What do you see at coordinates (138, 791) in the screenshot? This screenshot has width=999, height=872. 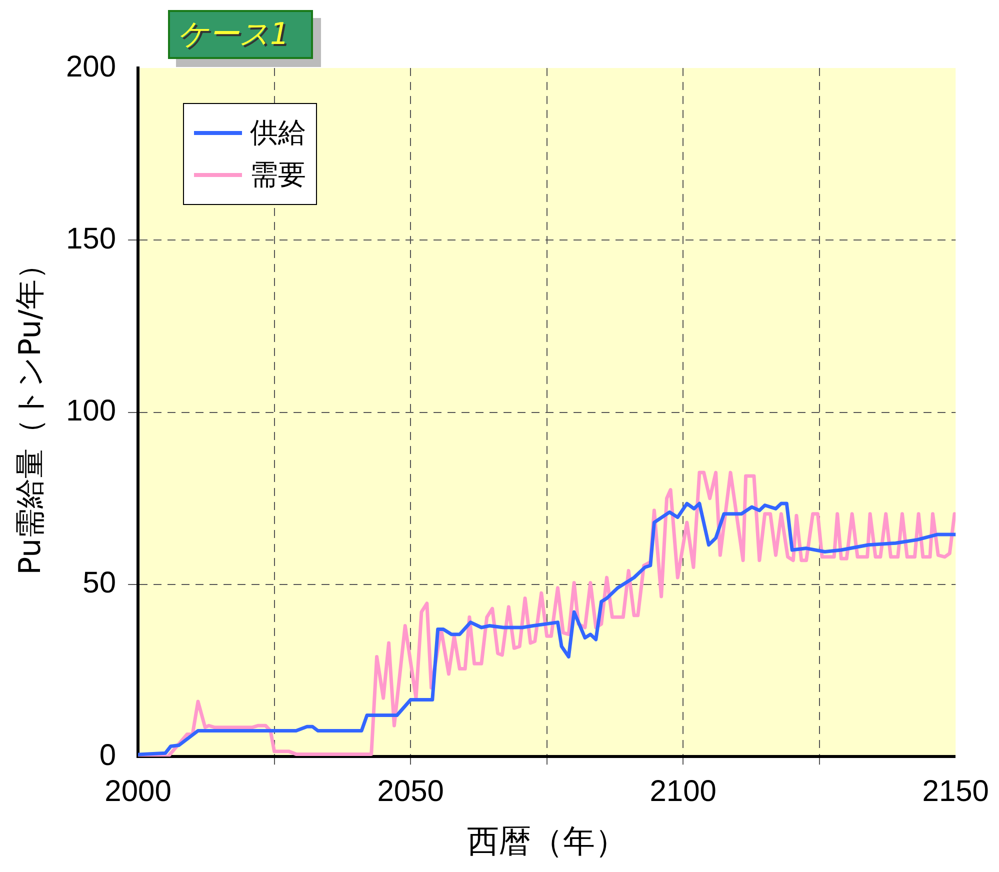 I see `x-tick-label: 2000` at bounding box center [138, 791].